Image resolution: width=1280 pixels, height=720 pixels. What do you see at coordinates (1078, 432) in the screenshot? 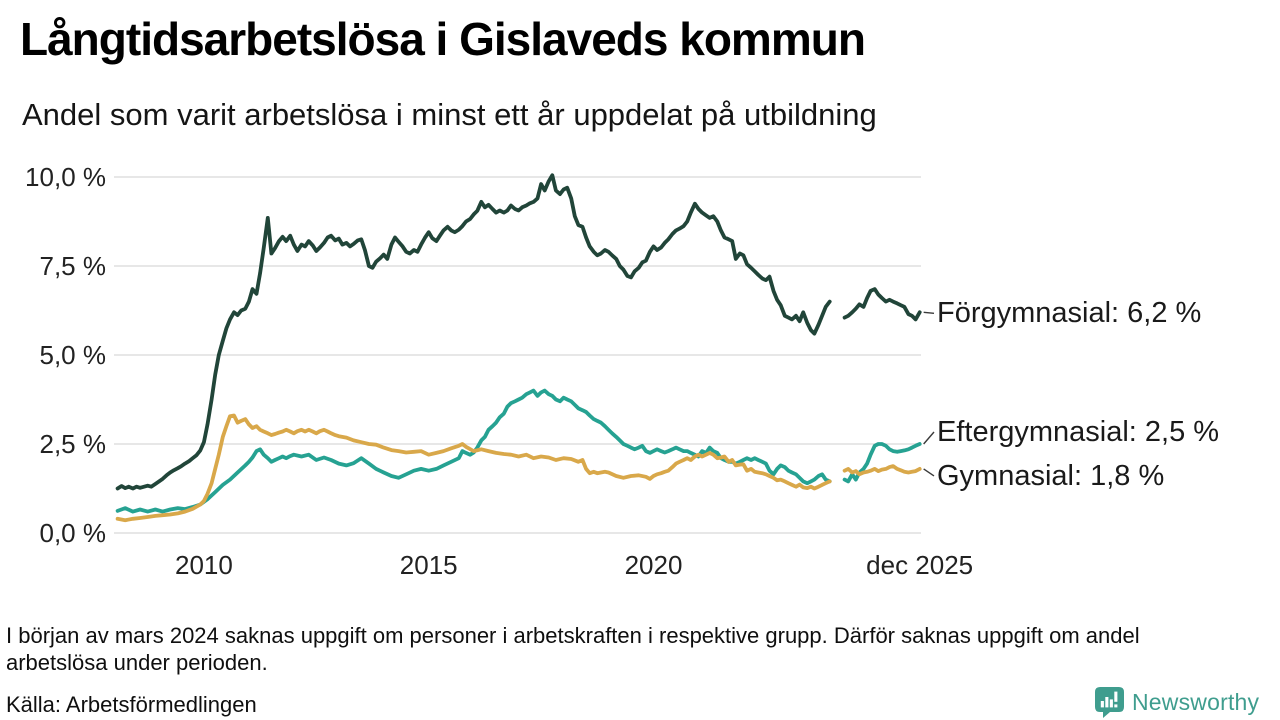
I see `legend-label-eftergymnasial: Eftergymnasial: 2,5 %` at bounding box center [1078, 432].